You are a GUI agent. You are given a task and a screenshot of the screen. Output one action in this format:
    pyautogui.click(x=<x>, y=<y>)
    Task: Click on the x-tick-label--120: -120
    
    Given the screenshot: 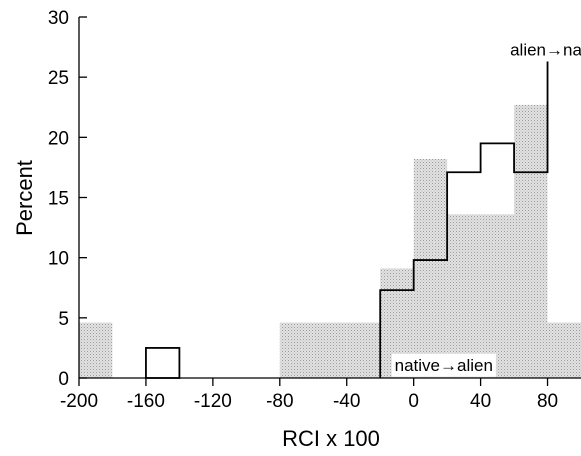 What is the action you would take?
    pyautogui.click(x=213, y=401)
    